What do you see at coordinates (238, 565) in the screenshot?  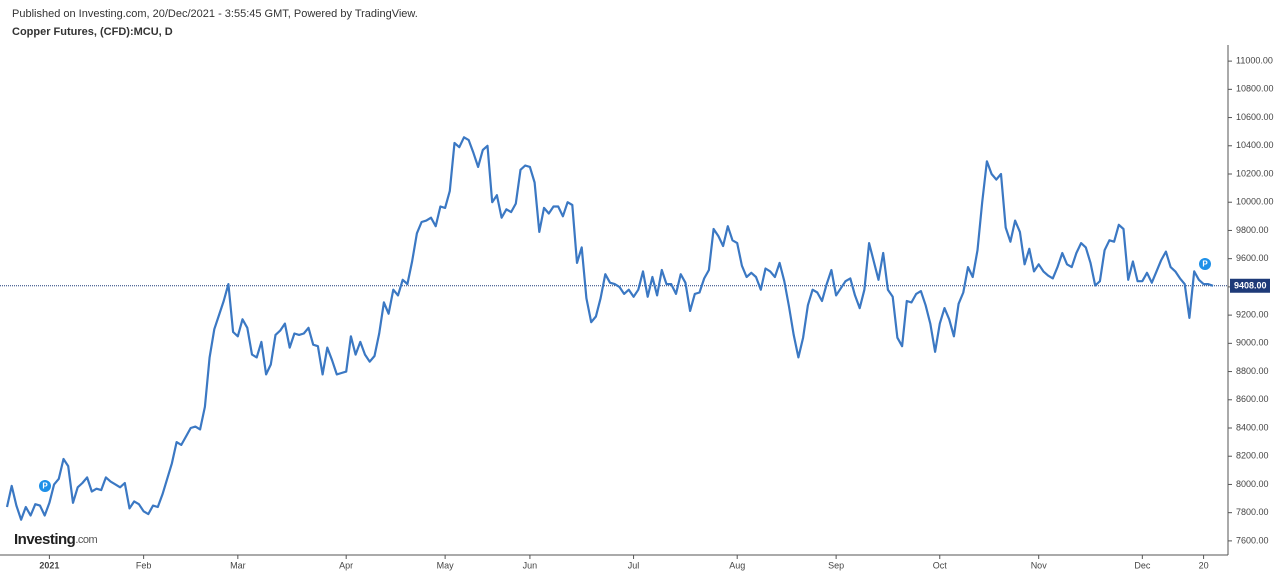 I see `x-tick-label: Mar` at bounding box center [238, 565].